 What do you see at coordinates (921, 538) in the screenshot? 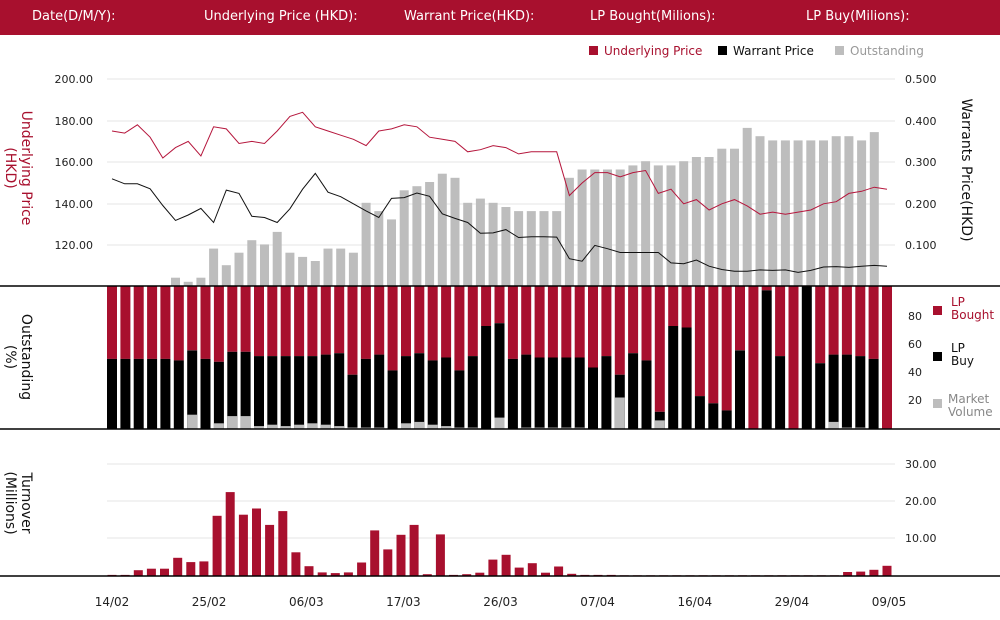
I see `turnover-tick-label: 10.00` at bounding box center [921, 538].